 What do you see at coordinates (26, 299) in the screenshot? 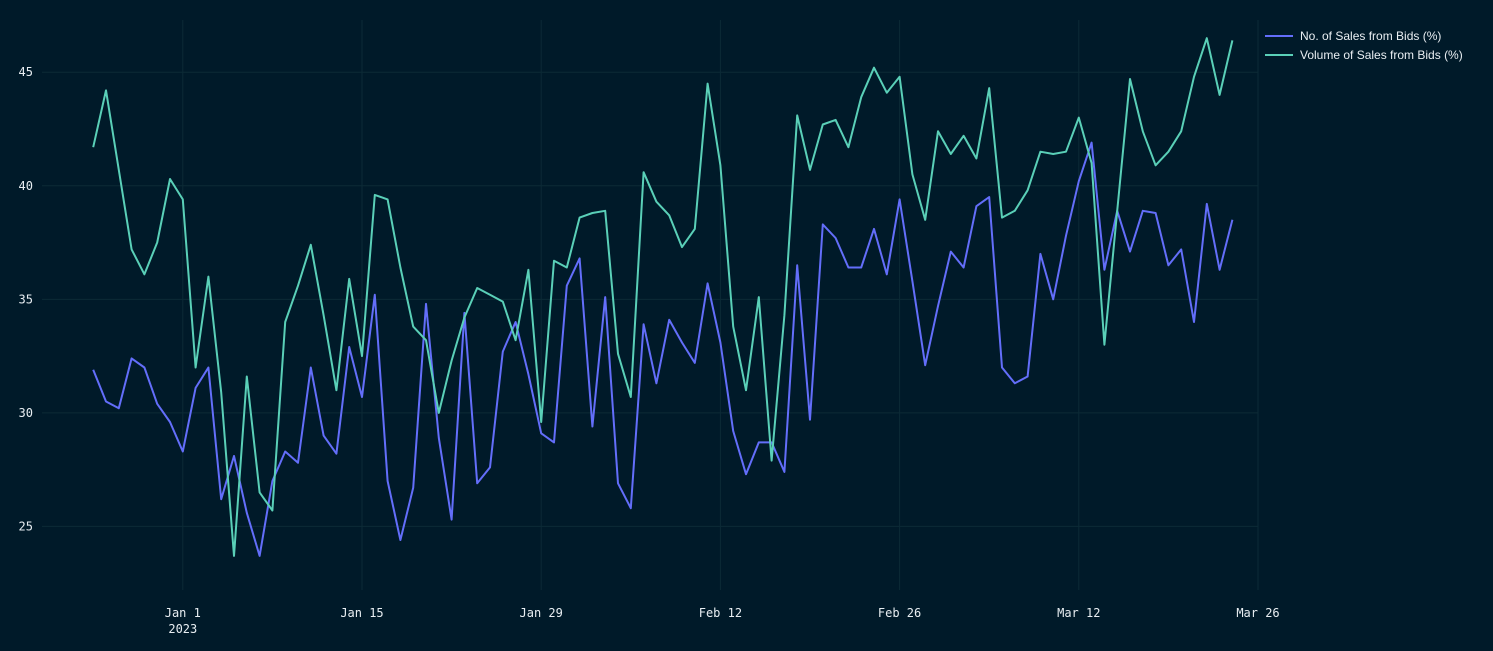
I see `y-tick-label: 35` at bounding box center [26, 299].